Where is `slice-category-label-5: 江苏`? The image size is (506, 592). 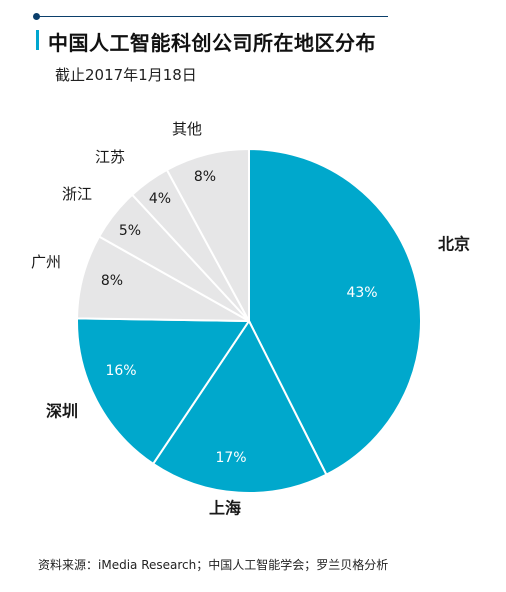 slice-category-label-5: 江苏 is located at coordinates (110, 157).